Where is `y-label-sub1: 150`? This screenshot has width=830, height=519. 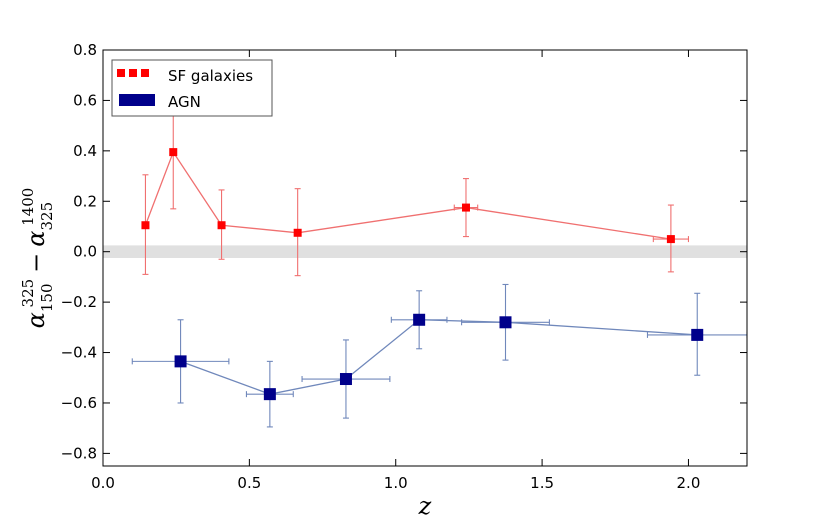
y-label-sub1: 150 is located at coordinates (47, 297).